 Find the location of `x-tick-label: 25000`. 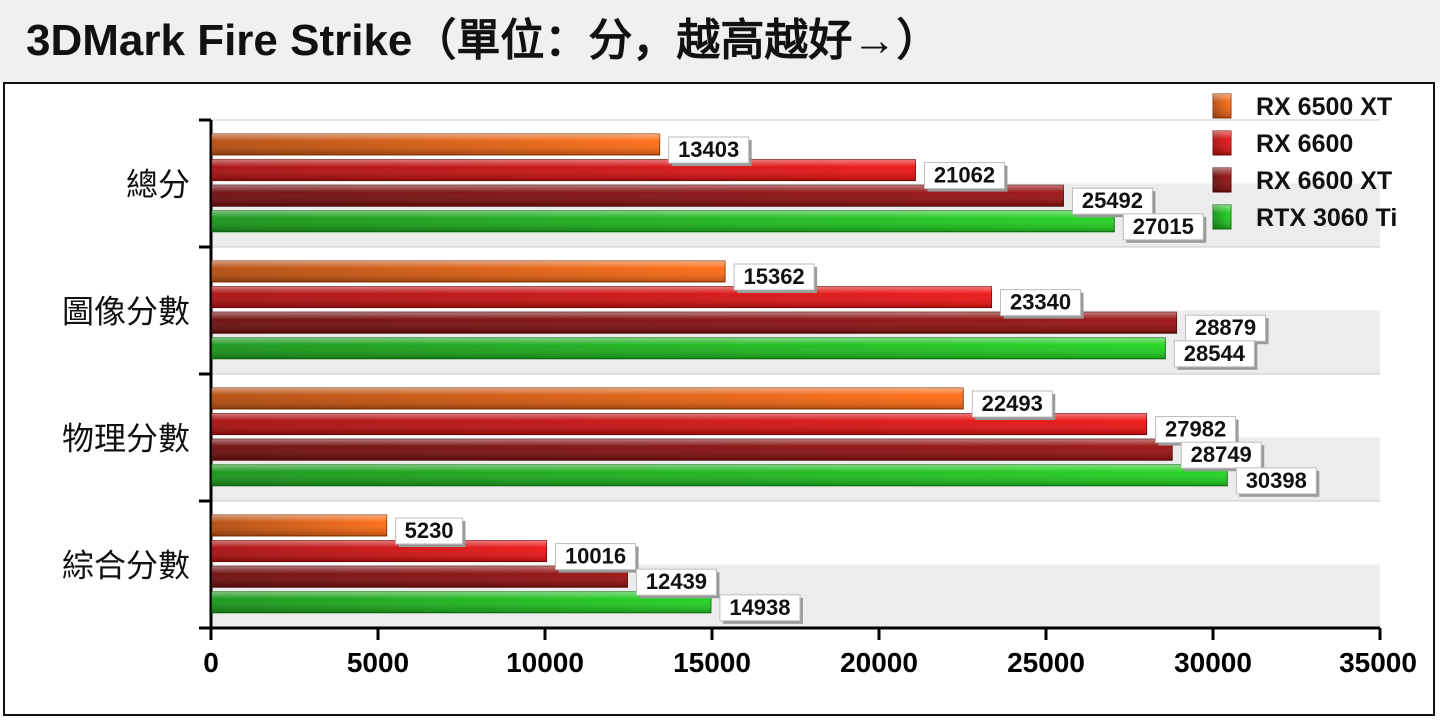

x-tick-label: 25000 is located at coordinates (1046, 662).